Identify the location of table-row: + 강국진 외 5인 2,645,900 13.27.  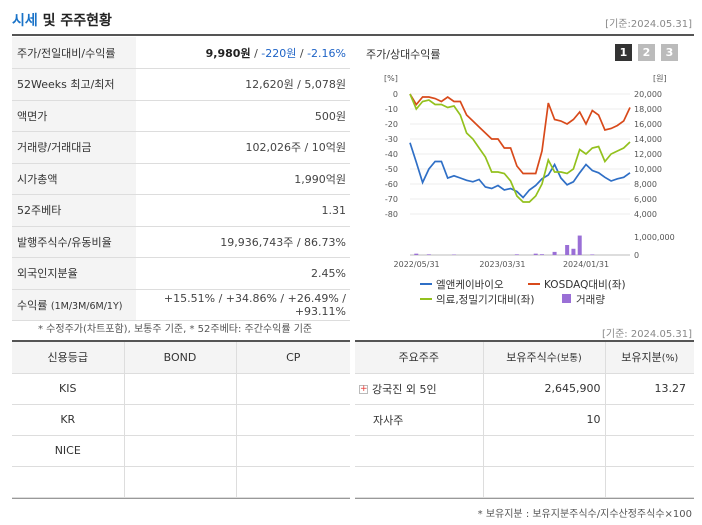
(524, 389).